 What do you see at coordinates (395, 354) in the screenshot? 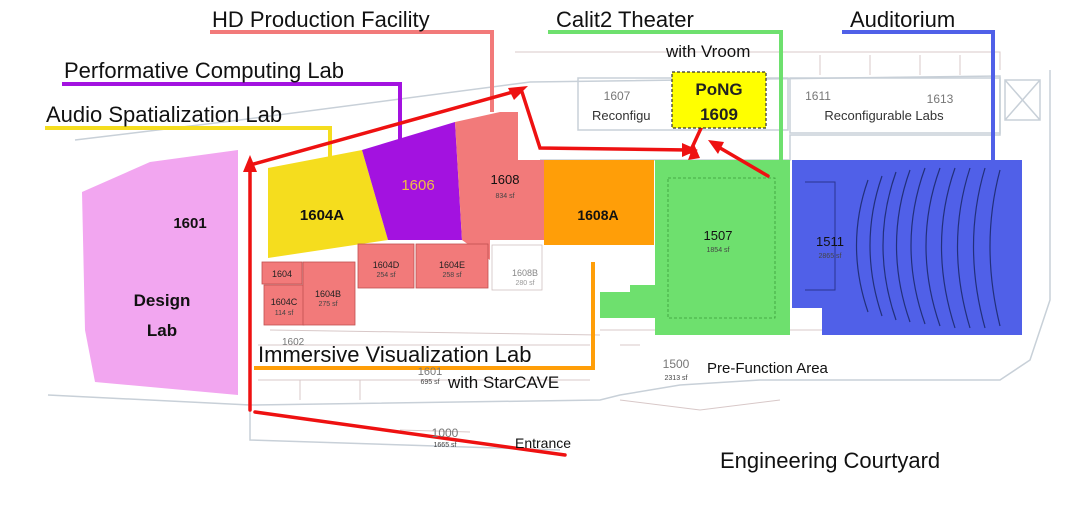
I see `immersive-visualization-label: Immersive Visualization Lab` at bounding box center [395, 354].